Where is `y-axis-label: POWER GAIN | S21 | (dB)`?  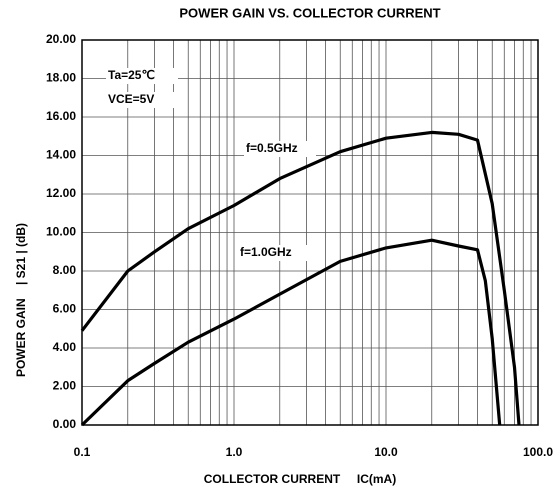
y-axis-label: POWER GAIN | S21 | (dB) is located at coordinates (21, 300).